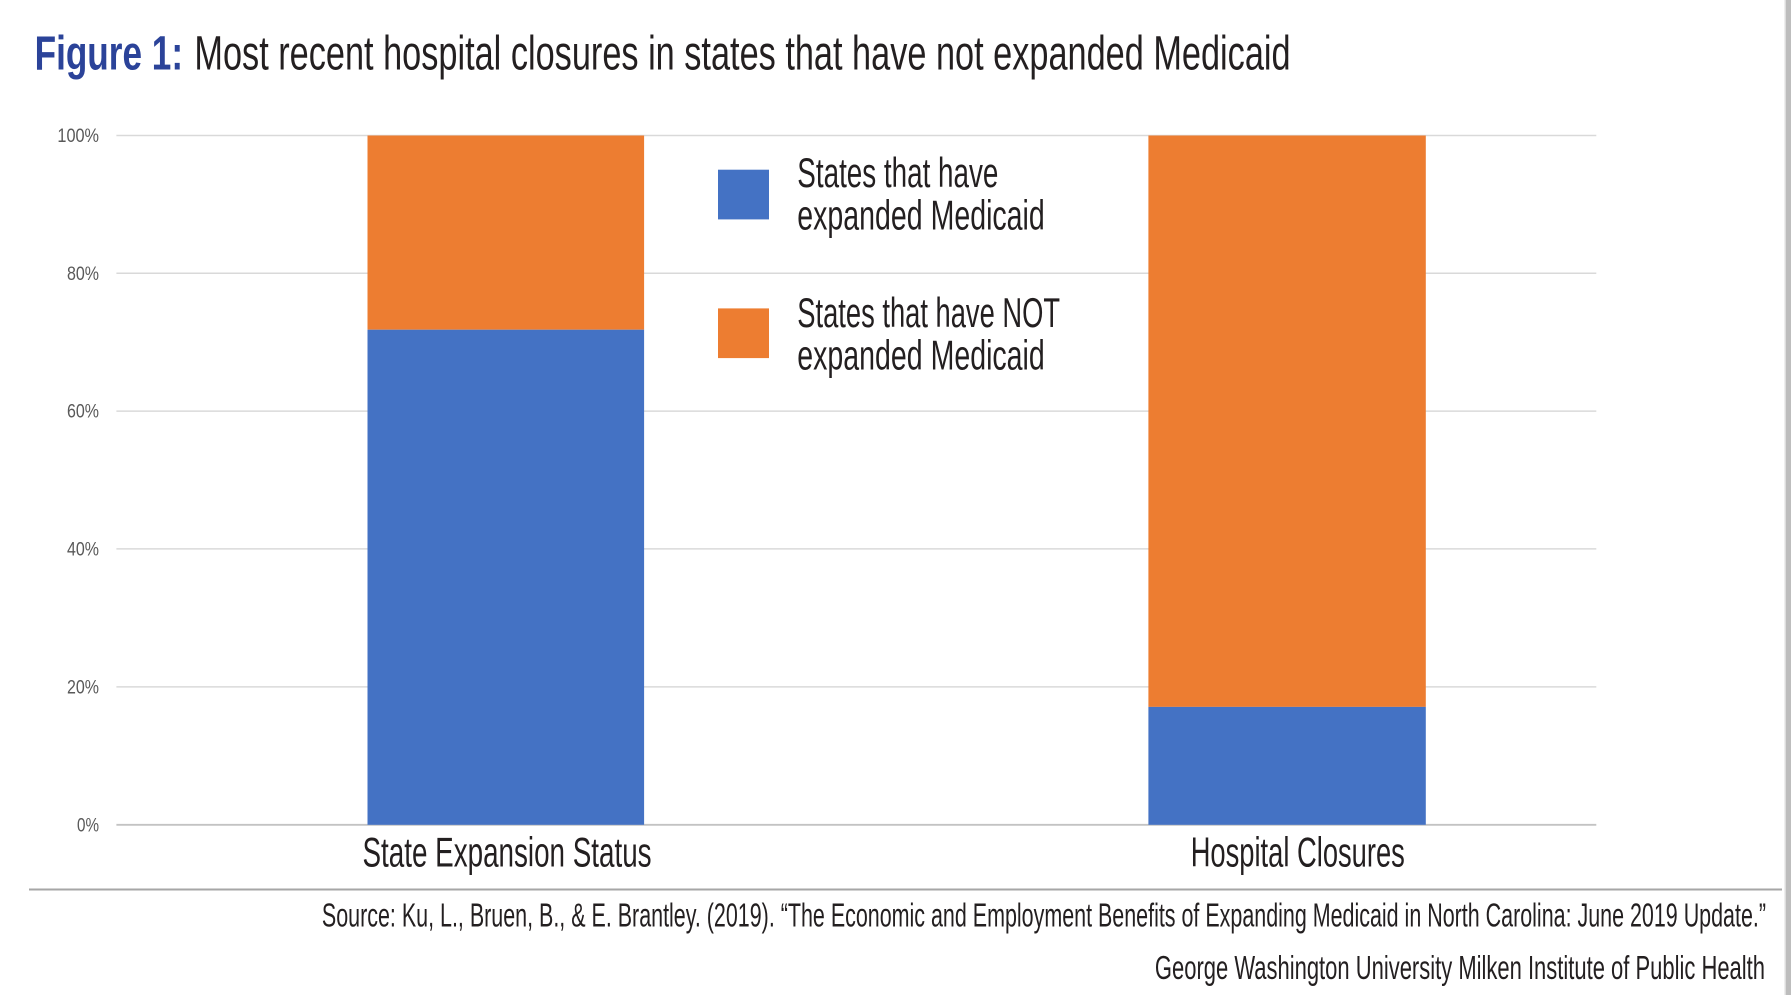 The image size is (1791, 995). Describe the element at coordinates (897, 173) in the screenshot. I see `svg-text: States that have` at that location.